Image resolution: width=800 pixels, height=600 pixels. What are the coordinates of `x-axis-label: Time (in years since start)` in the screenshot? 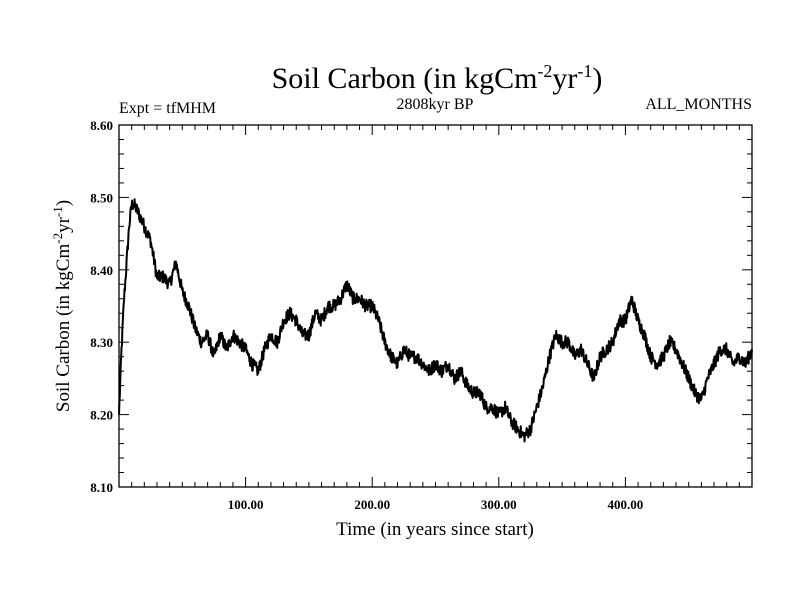 It's located at (435, 529).